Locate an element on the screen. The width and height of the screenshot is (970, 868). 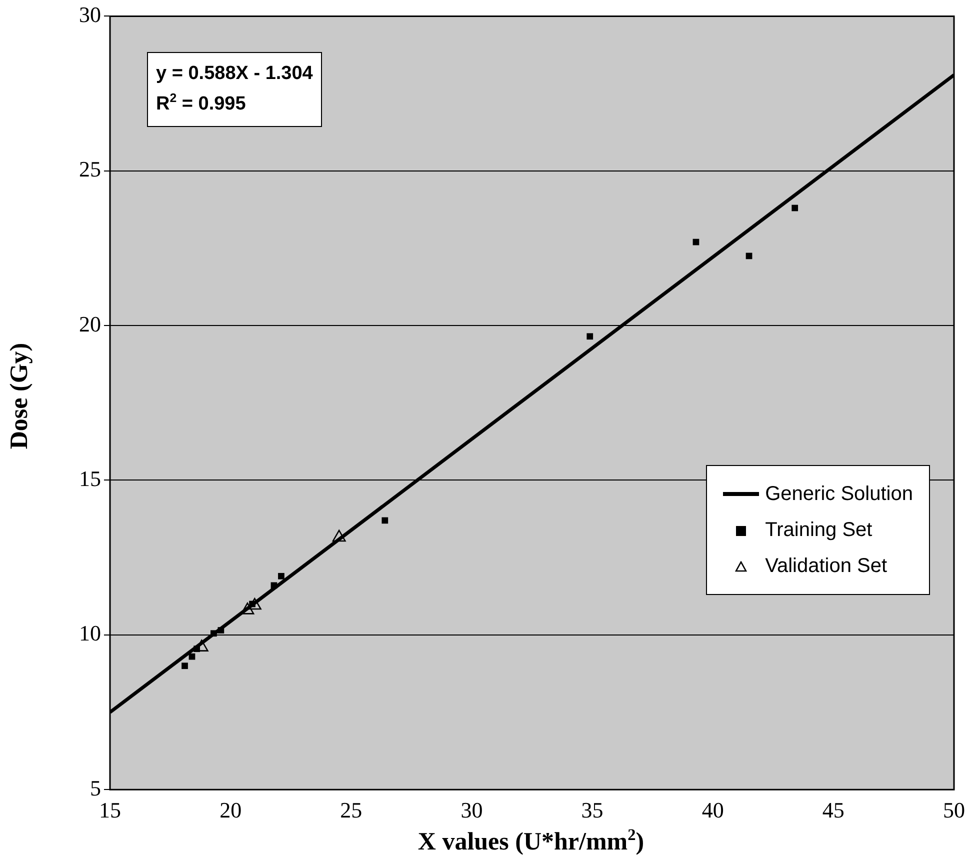
x-tick-label: 50 is located at coordinates (954, 810).